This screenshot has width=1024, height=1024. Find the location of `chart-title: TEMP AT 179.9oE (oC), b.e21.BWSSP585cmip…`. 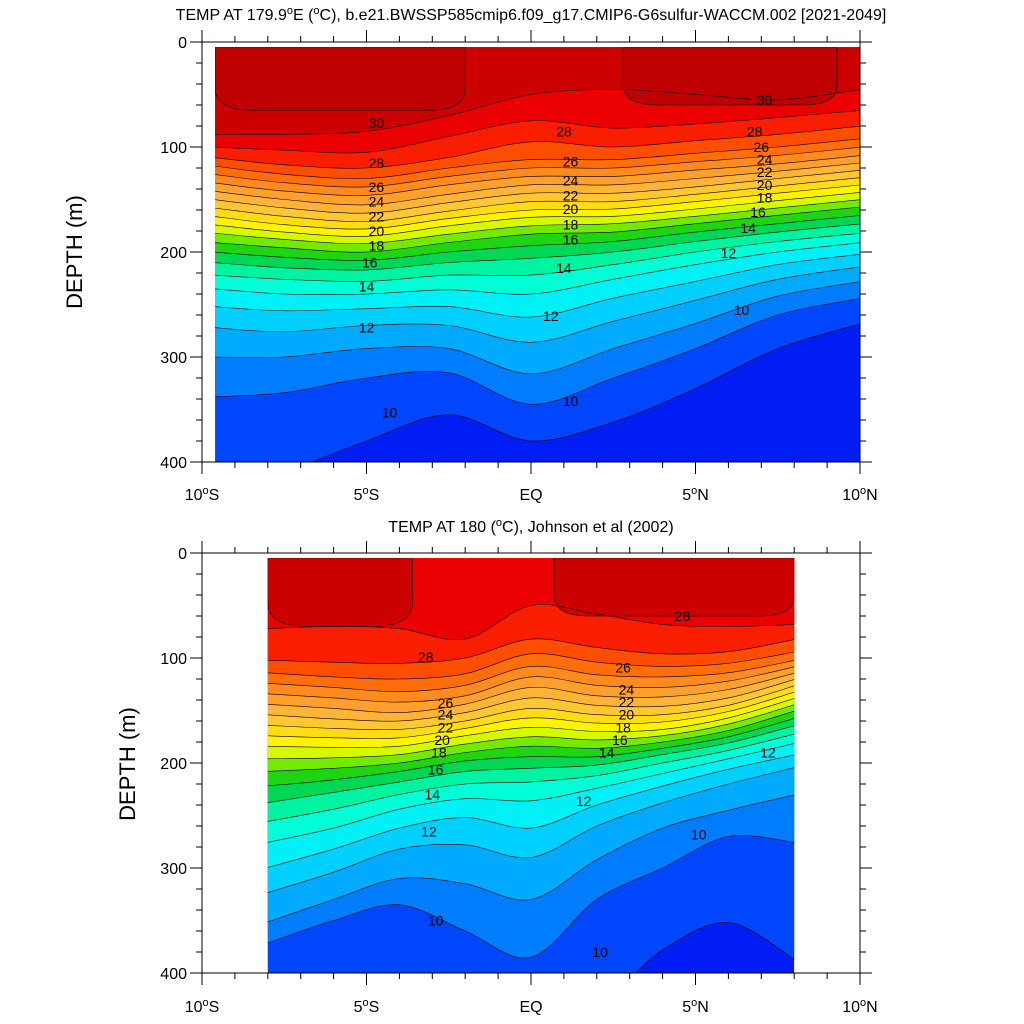

chart-title: TEMP AT 179.9oE (oC), b.e21.BWSSP585cmip… is located at coordinates (531, 14).